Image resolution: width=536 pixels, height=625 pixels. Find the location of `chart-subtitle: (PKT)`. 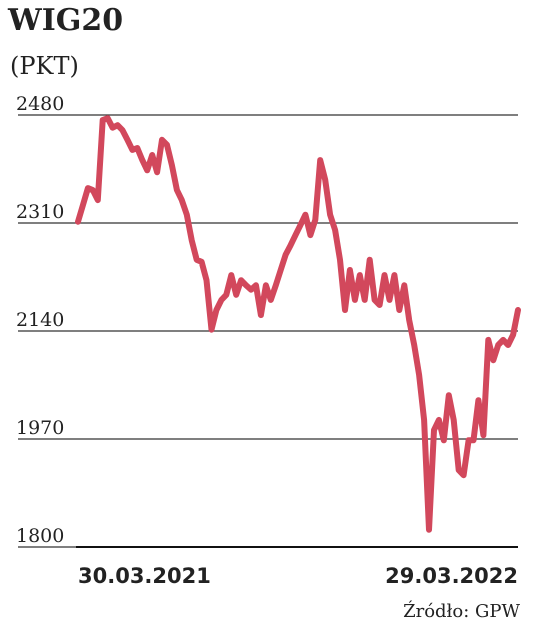

chart-subtitle: (PKT) is located at coordinates (44, 66).